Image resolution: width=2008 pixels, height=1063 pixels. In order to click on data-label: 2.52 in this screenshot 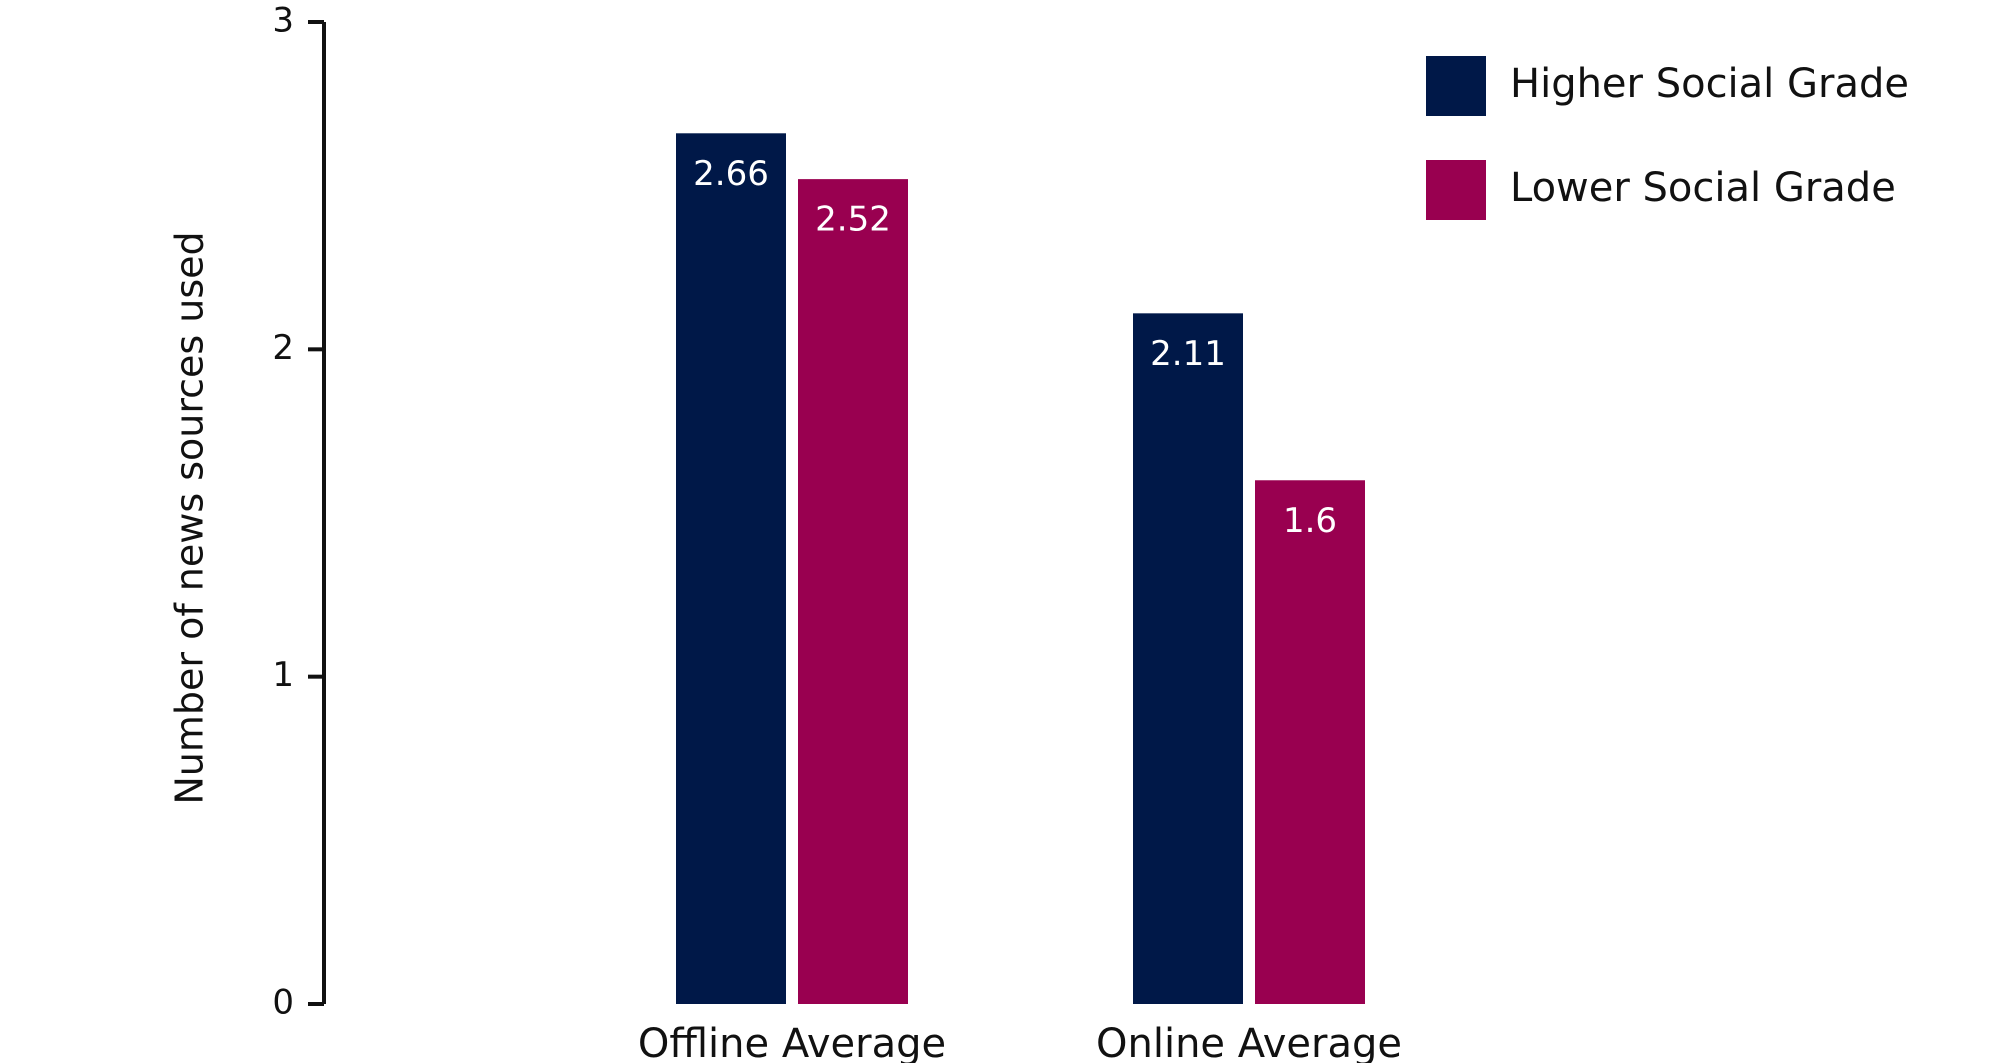, I will do `click(853, 220)`.